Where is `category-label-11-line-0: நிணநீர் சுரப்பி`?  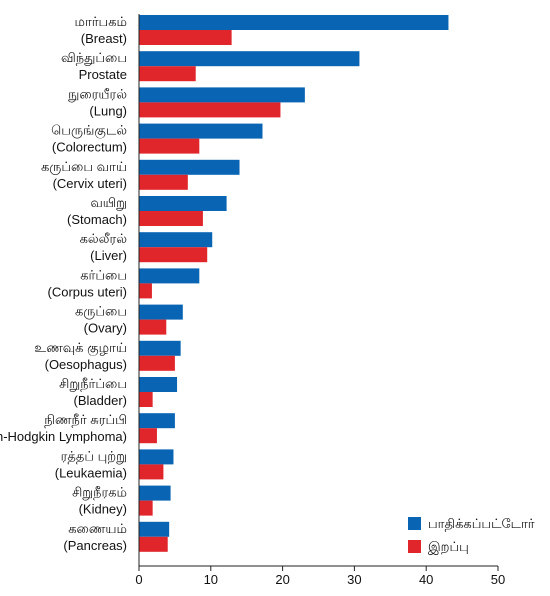 category-label-11-line-0: நிணநீர் சுரப்பி is located at coordinates (85, 419).